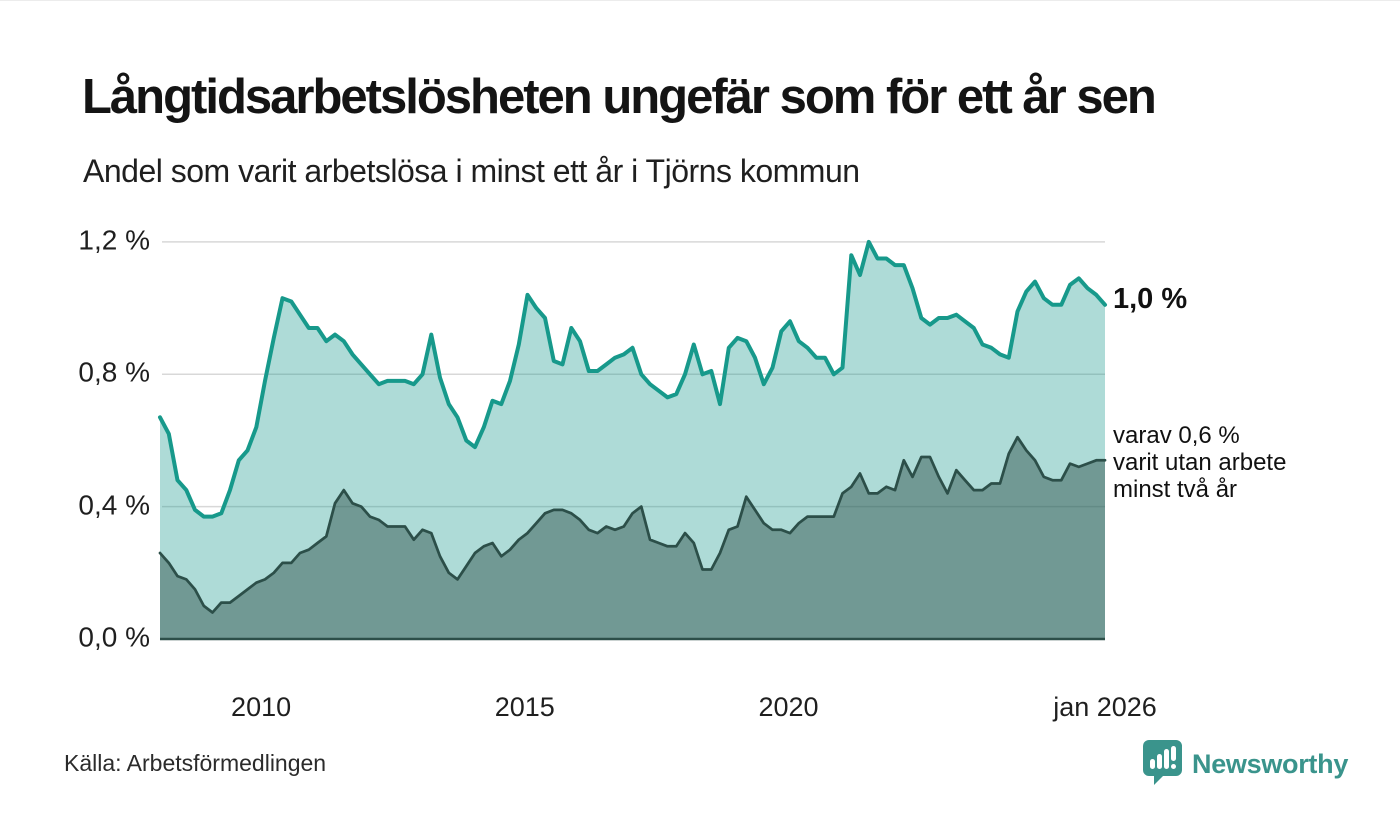 Image resolution: width=1400 pixels, height=840 pixels. What do you see at coordinates (632, 524) in the screenshot?
I see `line-minst-tva-ar` at bounding box center [632, 524].